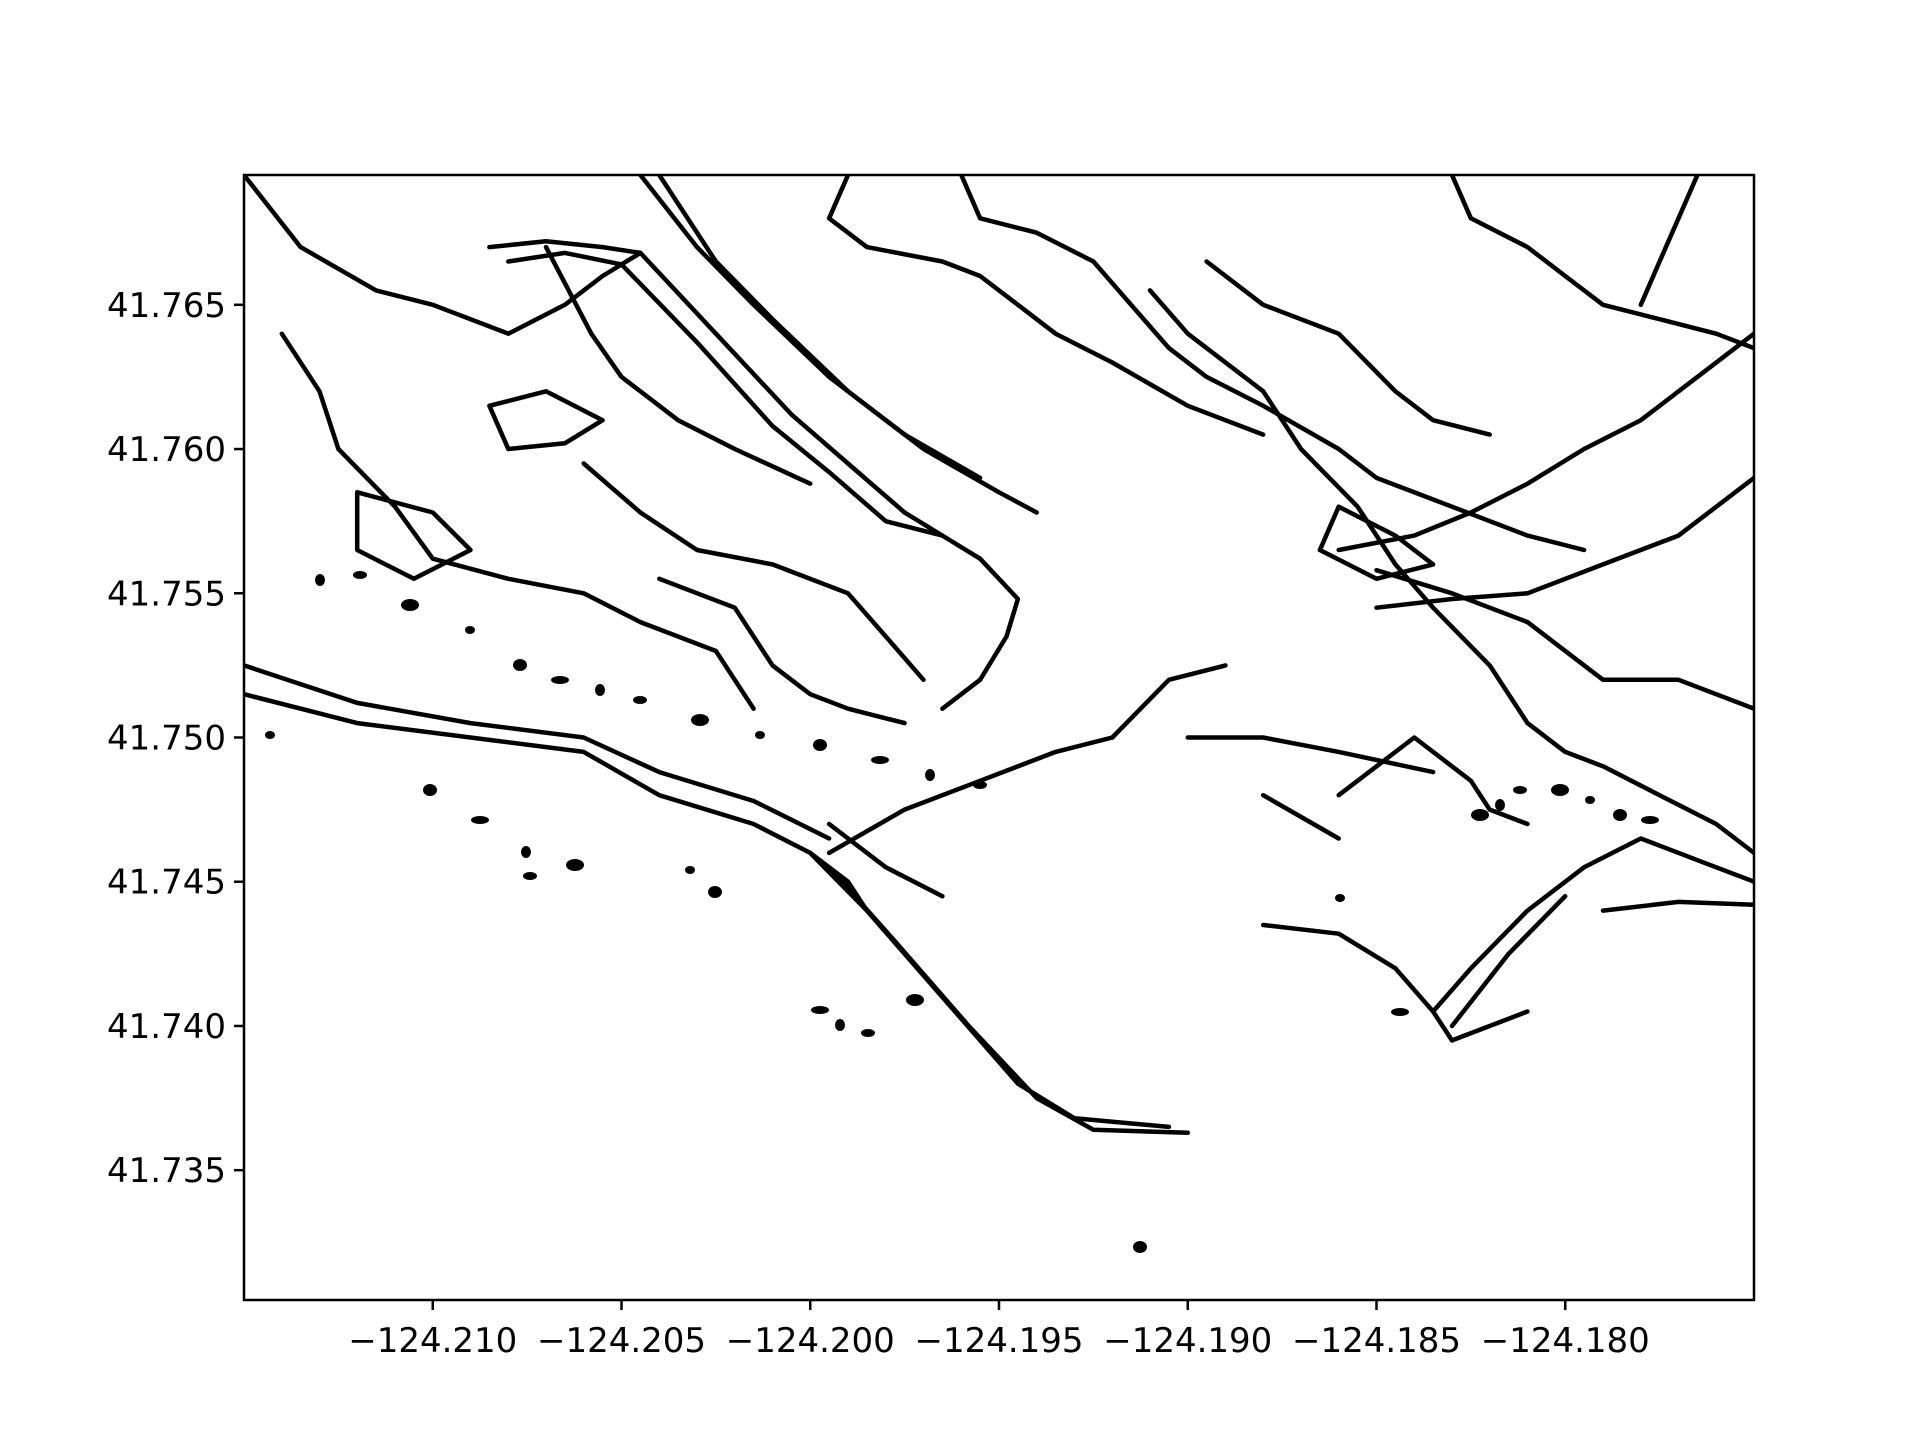 This screenshot has height=1440, width=1920. What do you see at coordinates (166, 739) in the screenshot?
I see `y-tick-label: 41.750` at bounding box center [166, 739].